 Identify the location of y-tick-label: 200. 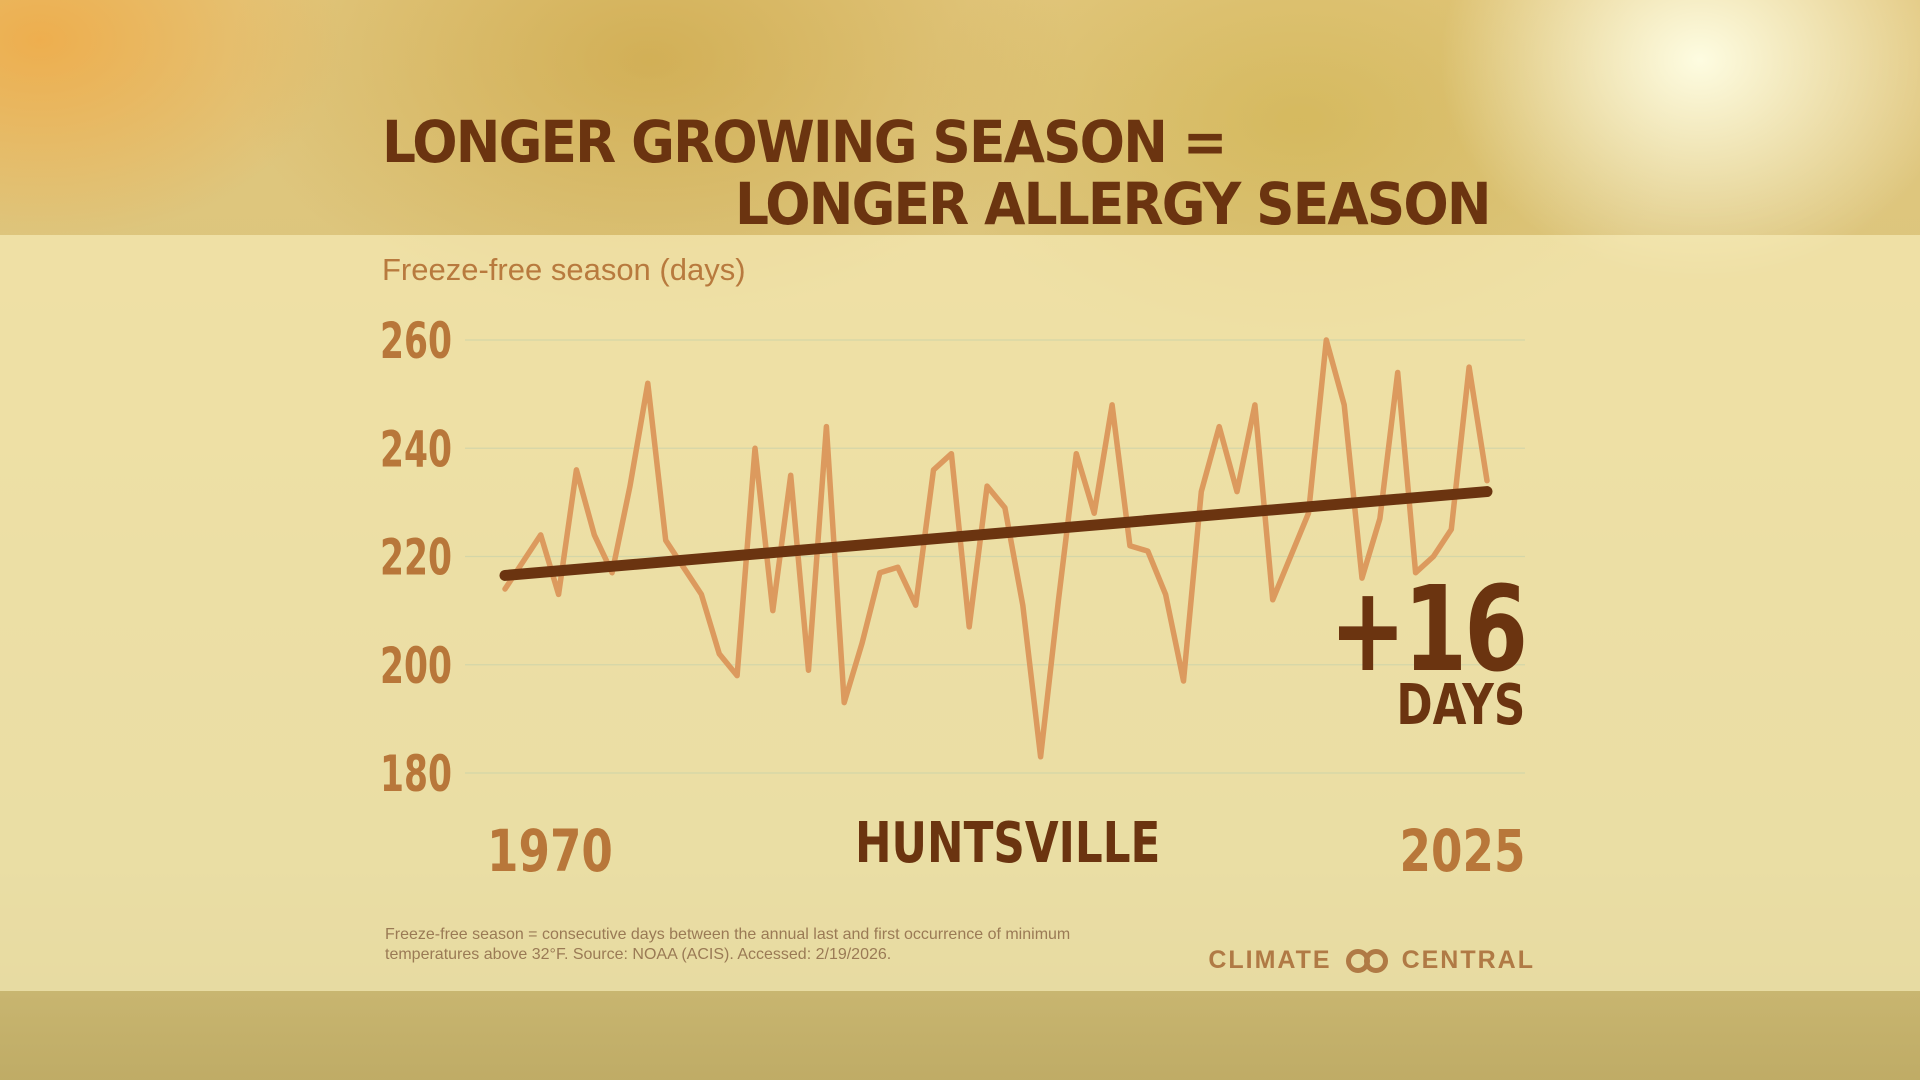
(416, 666).